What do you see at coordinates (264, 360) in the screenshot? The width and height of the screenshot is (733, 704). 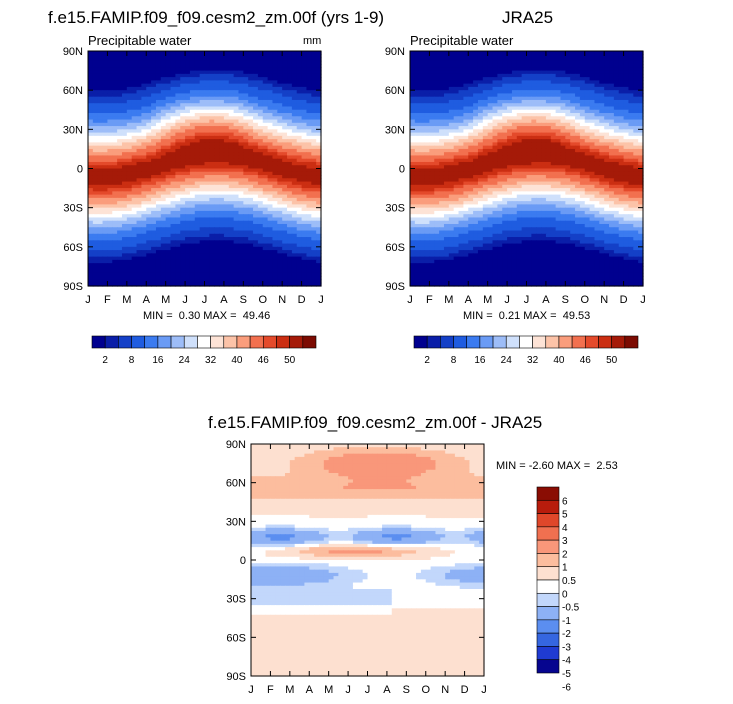 I see `colorbar-label: 46` at bounding box center [264, 360].